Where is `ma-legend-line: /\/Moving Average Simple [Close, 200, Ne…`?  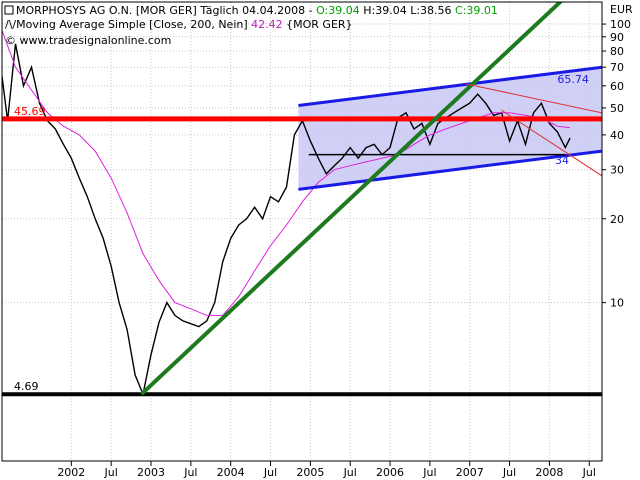 ma-legend-line: /\/Moving Average Simple [Close, 200, Ne… is located at coordinates (179, 24).